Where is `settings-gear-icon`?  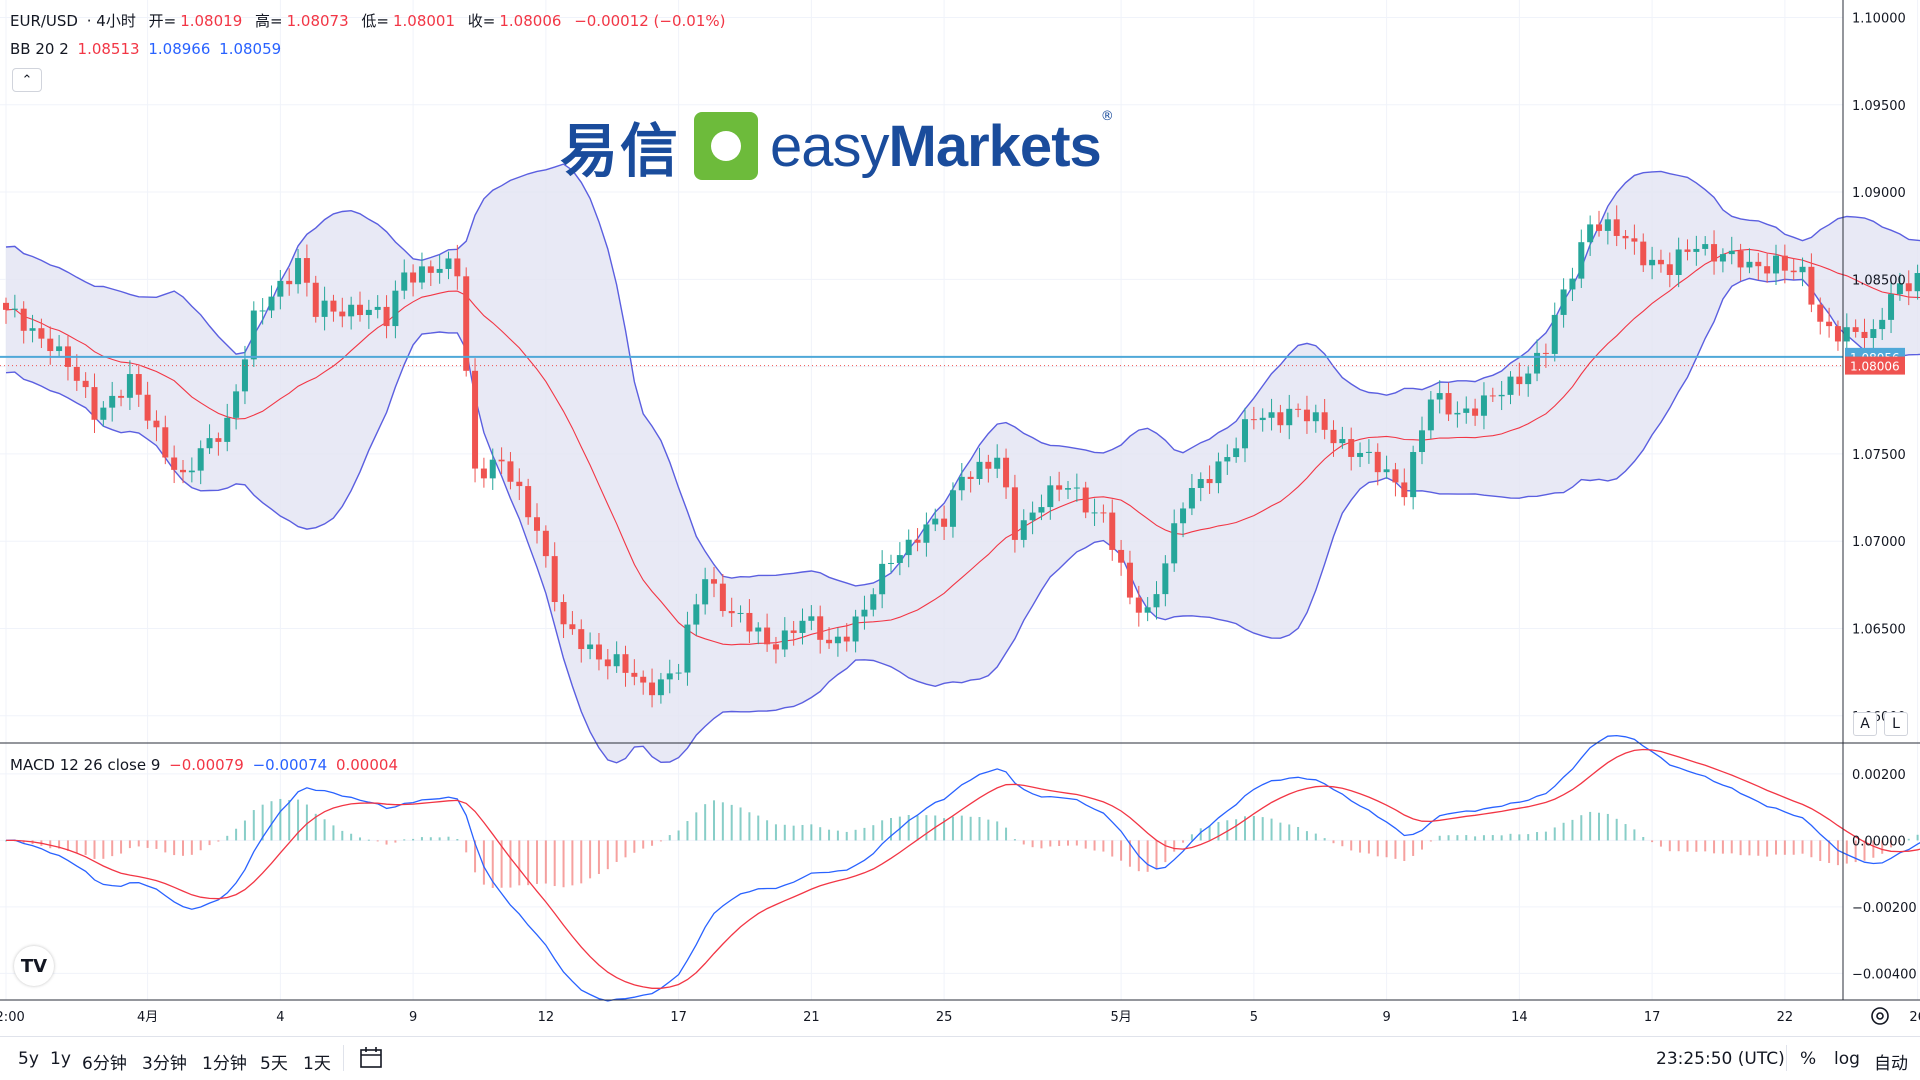 settings-gear-icon is located at coordinates (1880, 1016).